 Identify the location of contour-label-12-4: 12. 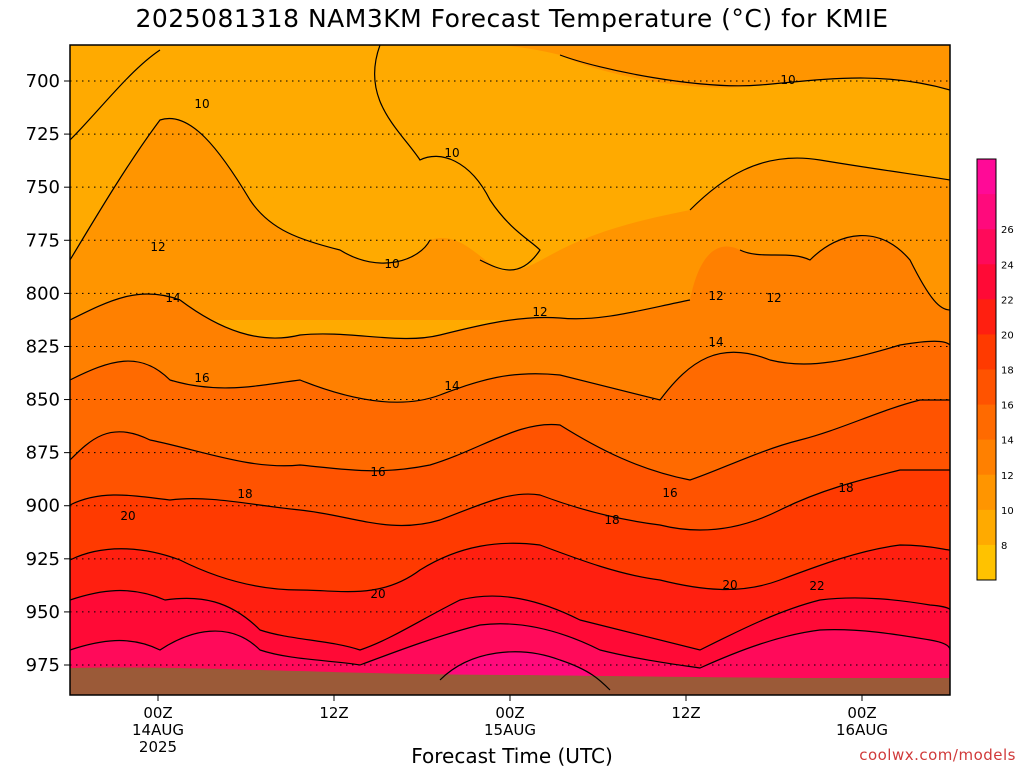
(157, 247).